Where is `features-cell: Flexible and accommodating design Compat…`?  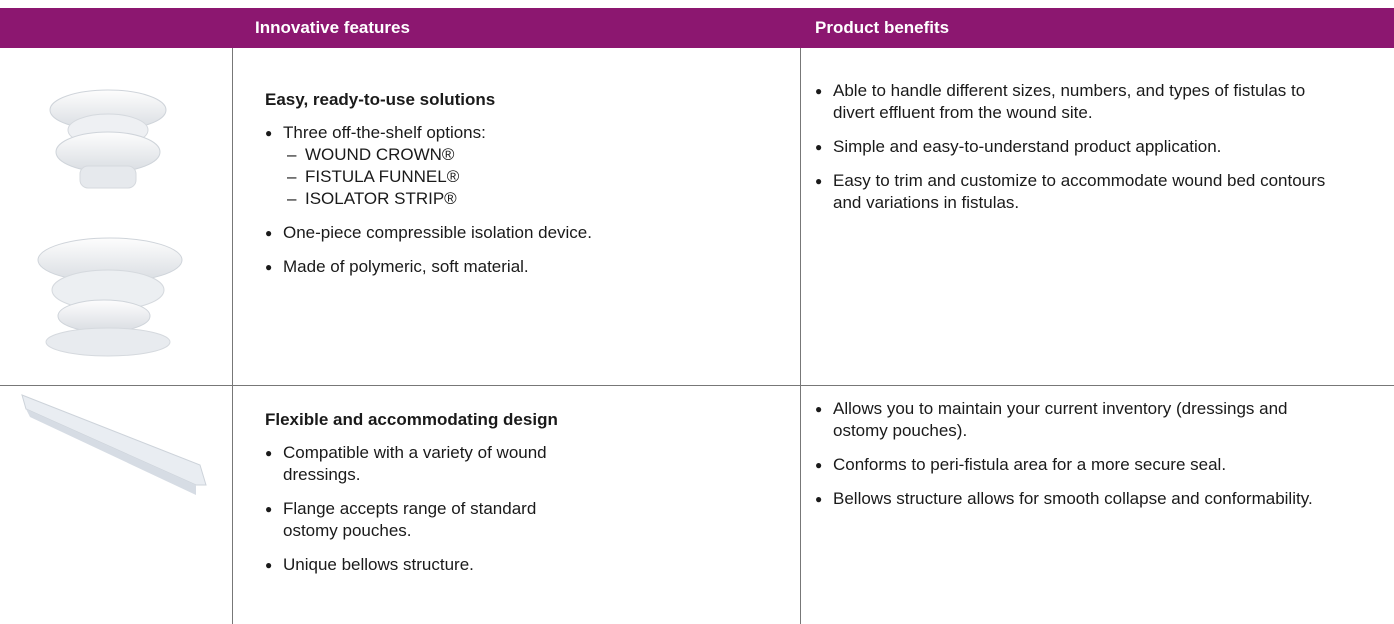 features-cell: Flexible and accommodating design Compat… is located at coordinates (415, 499).